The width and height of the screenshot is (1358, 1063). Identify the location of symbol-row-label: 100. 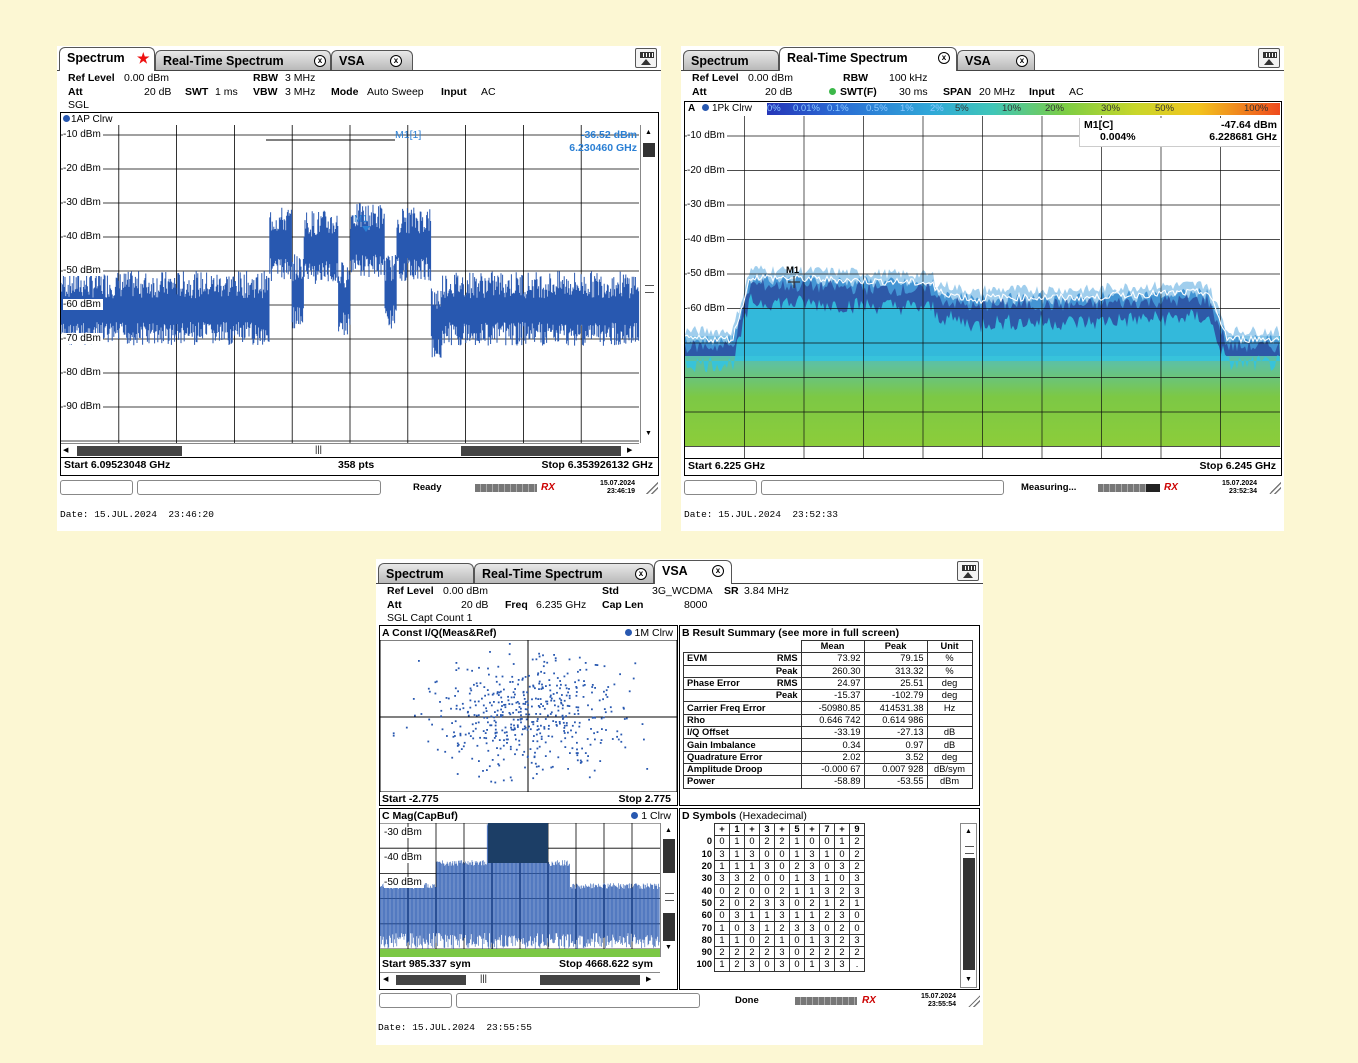
(704, 964).